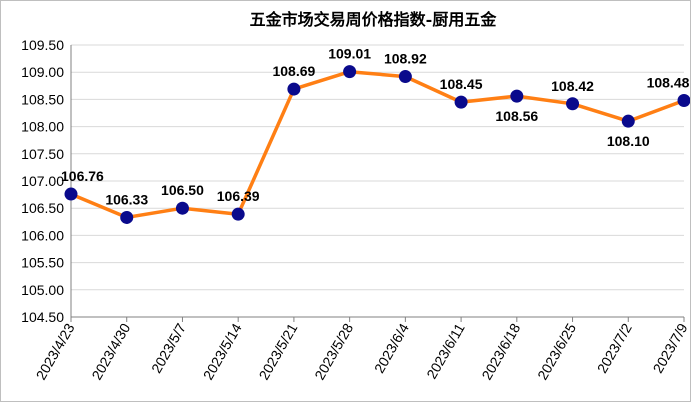 The width and height of the screenshot is (691, 402). What do you see at coordinates (42, 127) in the screenshot?
I see `y-tick-label: 108.00` at bounding box center [42, 127].